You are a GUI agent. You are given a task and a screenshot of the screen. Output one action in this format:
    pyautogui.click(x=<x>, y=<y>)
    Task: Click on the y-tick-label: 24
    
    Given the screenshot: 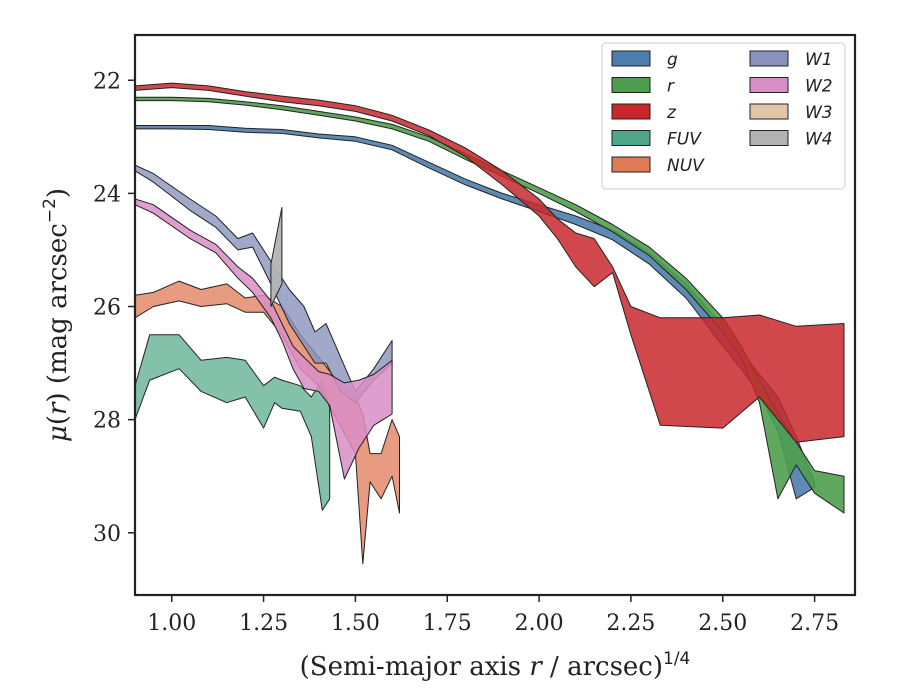 What is the action you would take?
    pyautogui.click(x=107, y=194)
    